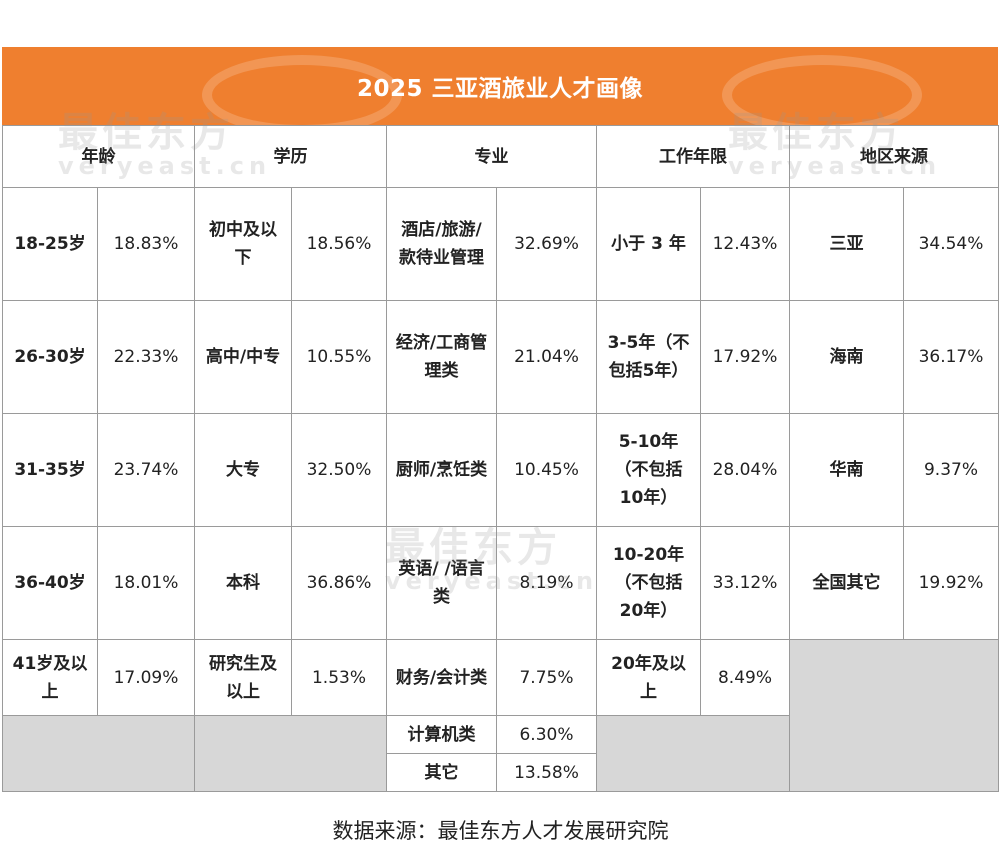 The image size is (1001, 866). What do you see at coordinates (546, 357) in the screenshot?
I see `major-value: 21.04%` at bounding box center [546, 357].